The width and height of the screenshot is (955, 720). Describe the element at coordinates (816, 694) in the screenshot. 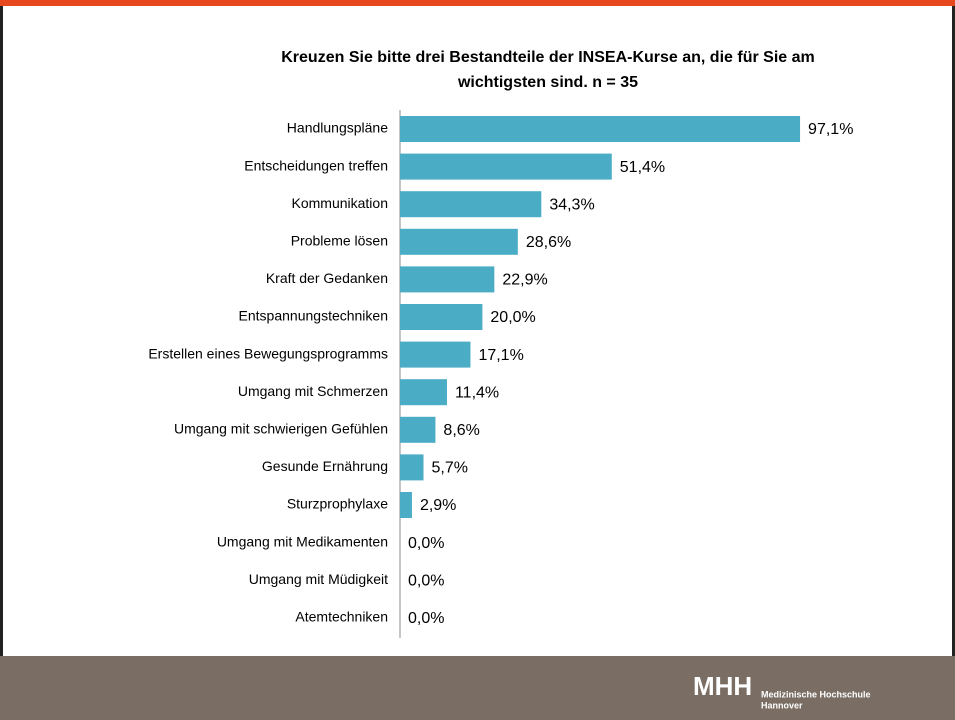

I see `logo-name: Medizinische Hochschule` at that location.